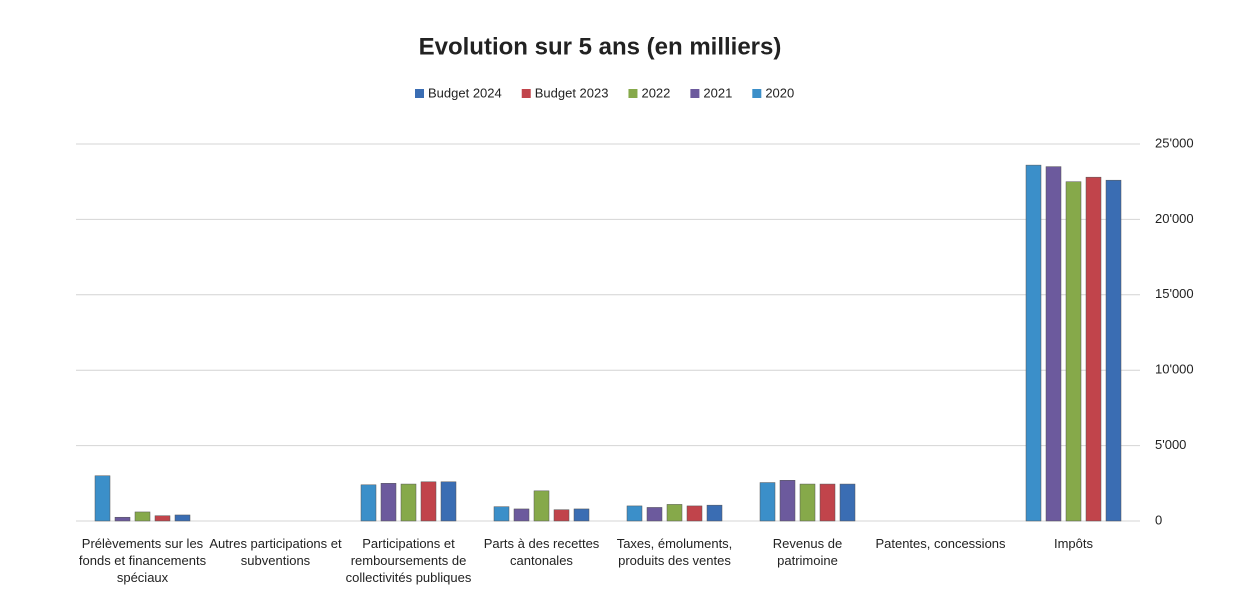 This screenshot has width=1240, height=611. I want to click on x-tick-label: Autres participations et subventions, so click(275, 552).